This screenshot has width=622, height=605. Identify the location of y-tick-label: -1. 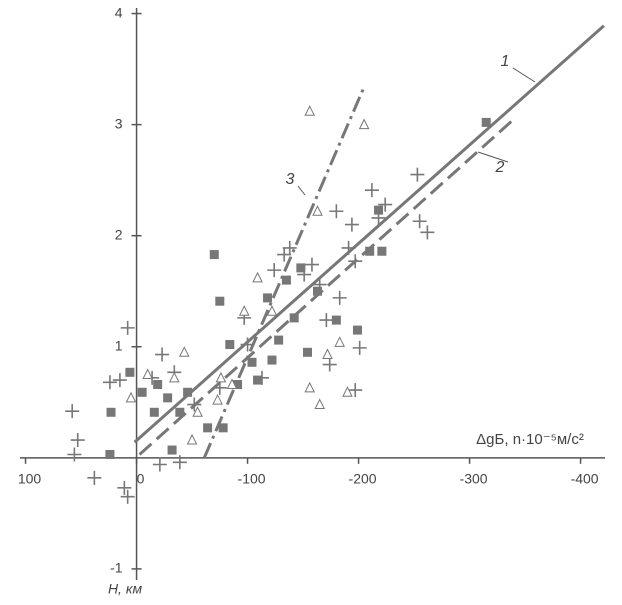
(116, 568).